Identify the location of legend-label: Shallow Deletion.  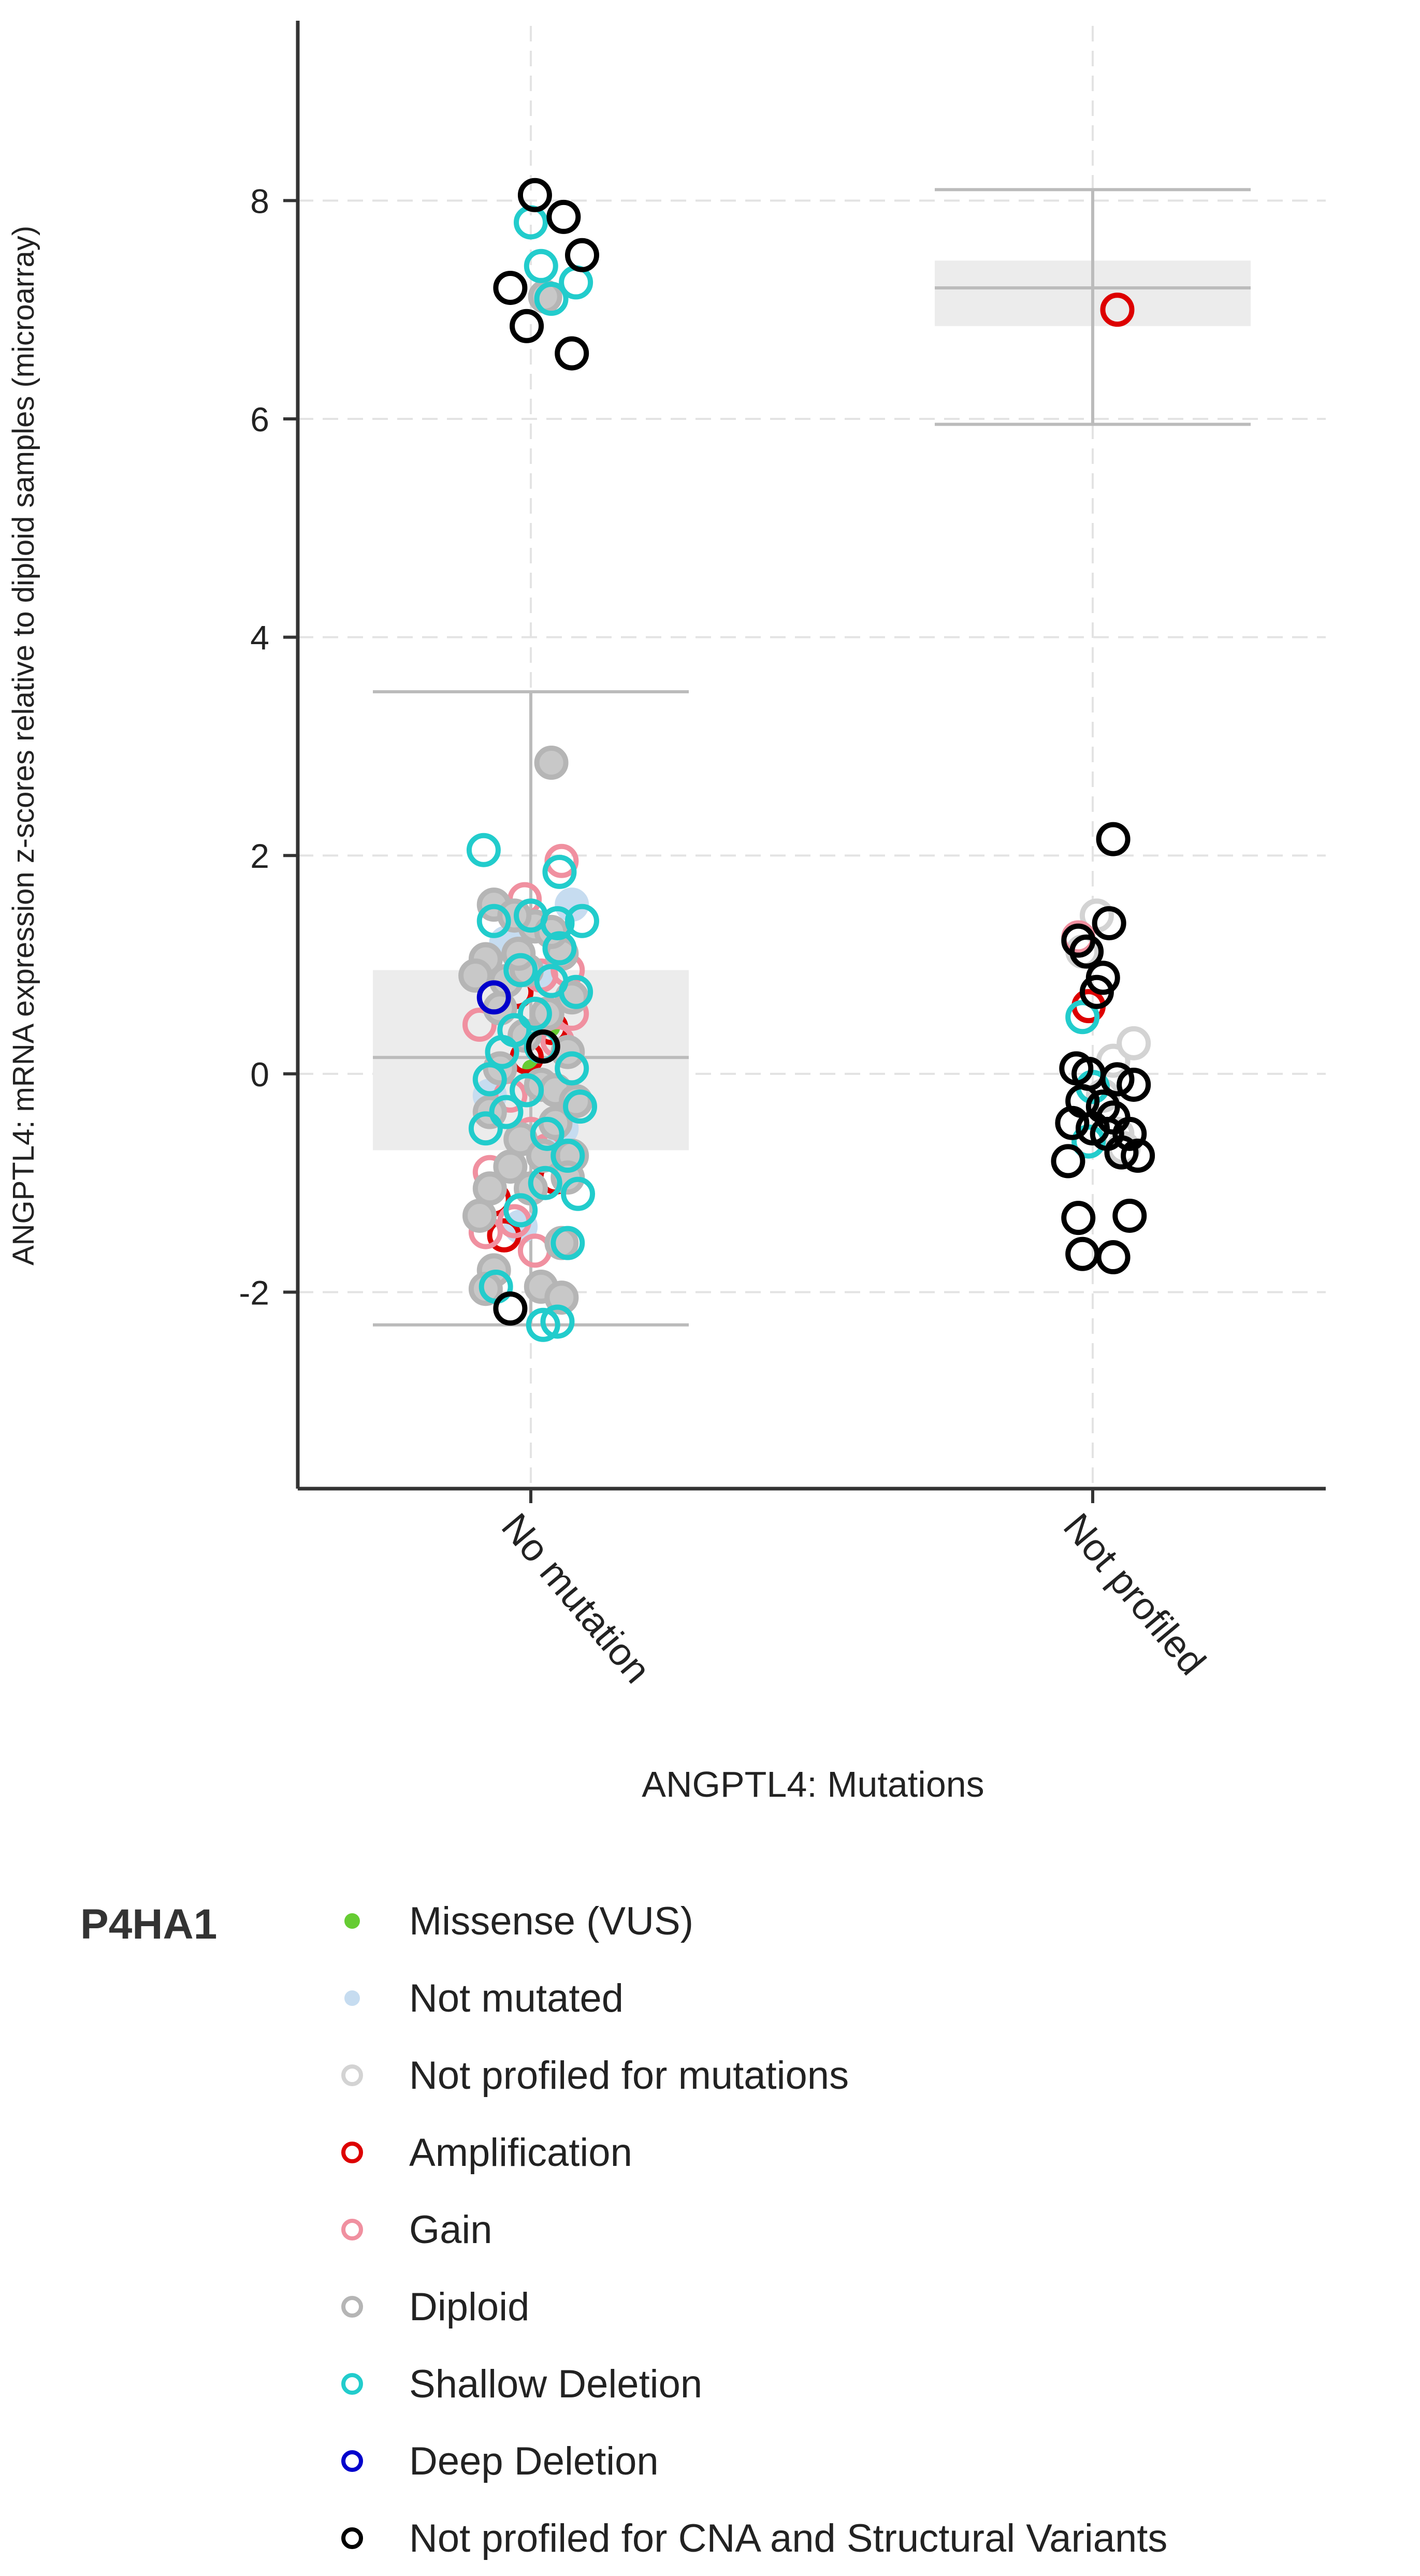
(556, 2384).